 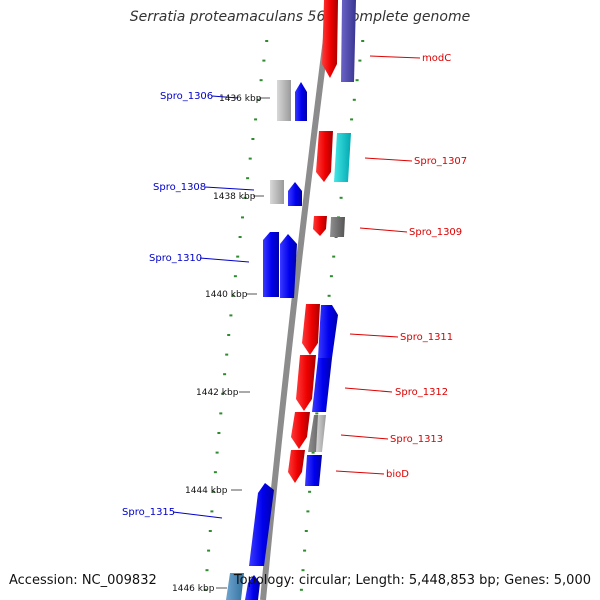 What do you see at coordinates (206, 491) in the screenshot?
I see `position-label: 1444 kbp` at bounding box center [206, 491].